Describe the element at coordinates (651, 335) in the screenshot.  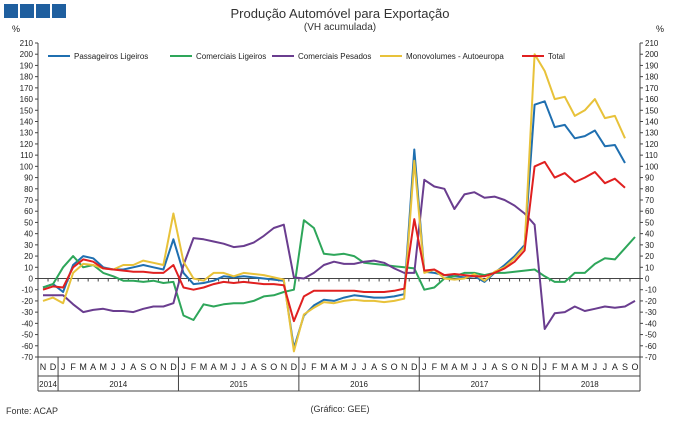
I see `y-tick-label-right: -50` at that location.